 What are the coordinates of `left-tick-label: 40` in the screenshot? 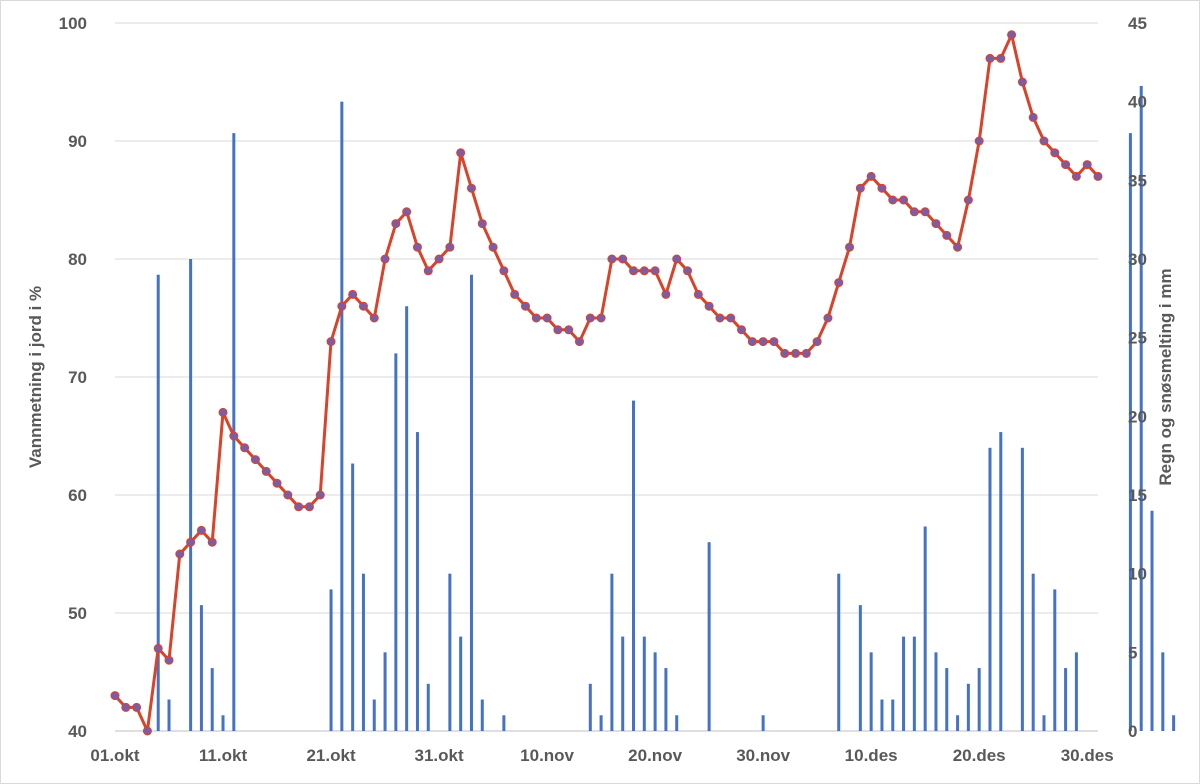 It's located at (77, 731).